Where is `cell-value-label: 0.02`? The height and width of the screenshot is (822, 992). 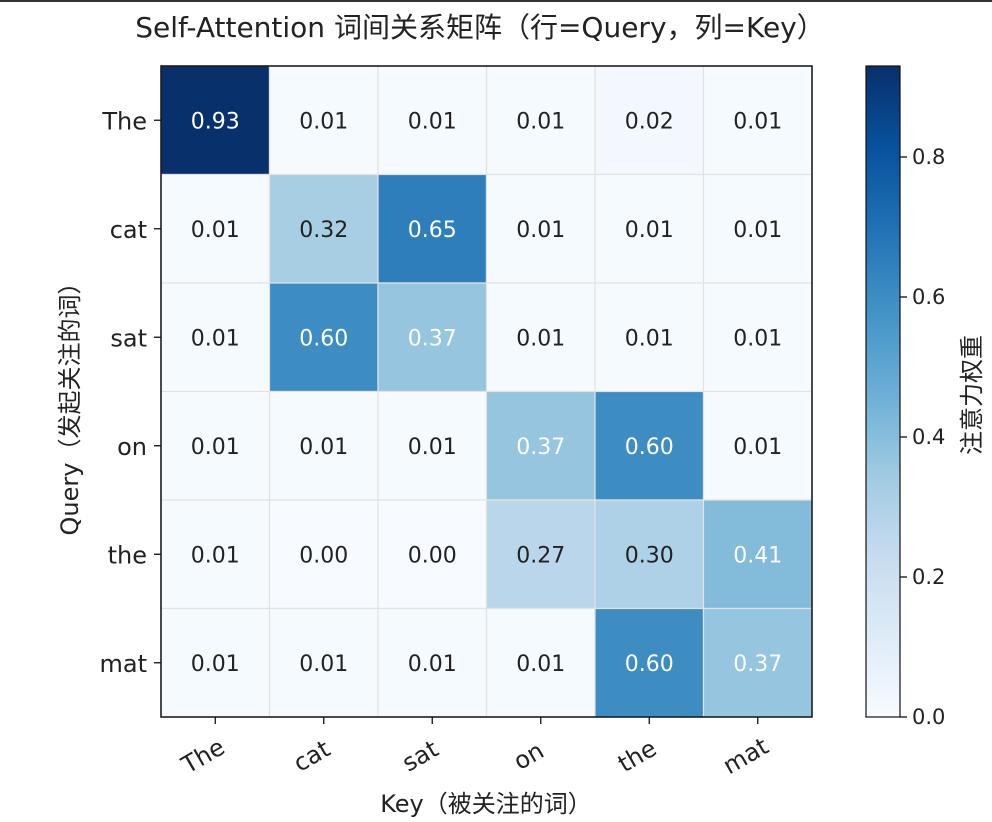 cell-value-label: 0.02 is located at coordinates (649, 121).